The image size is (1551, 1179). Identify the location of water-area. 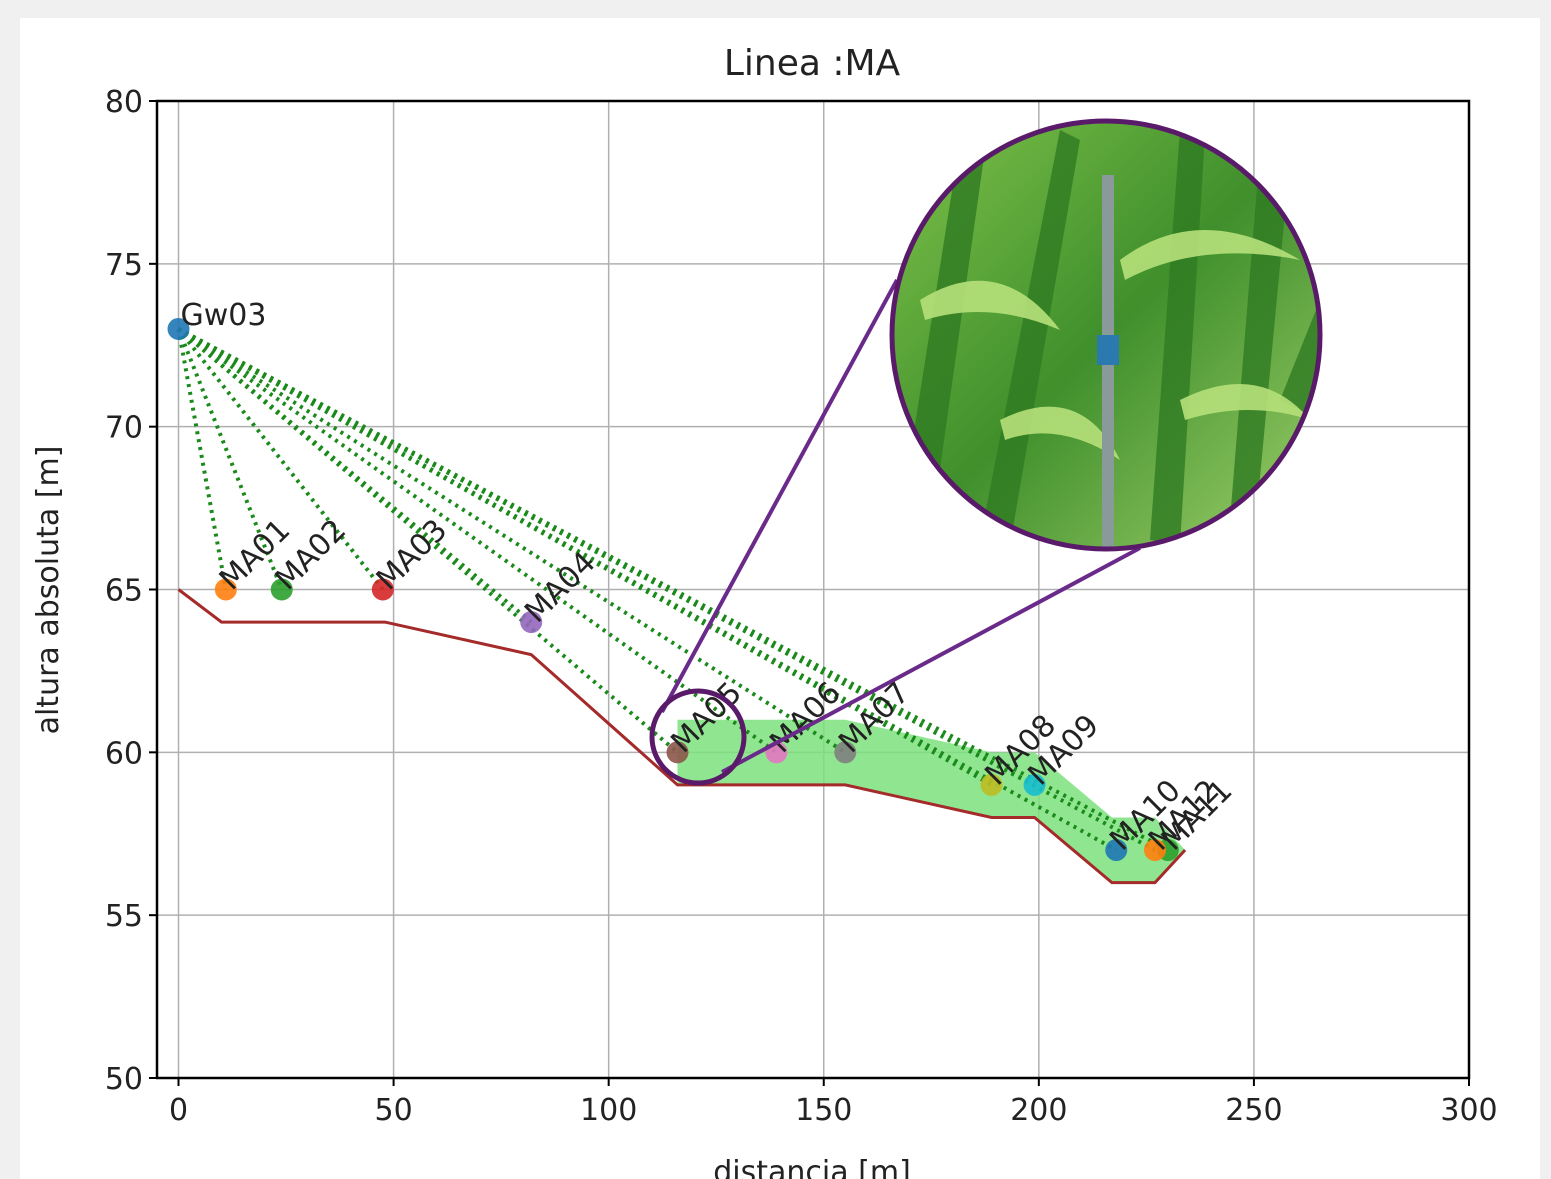
(931, 801).